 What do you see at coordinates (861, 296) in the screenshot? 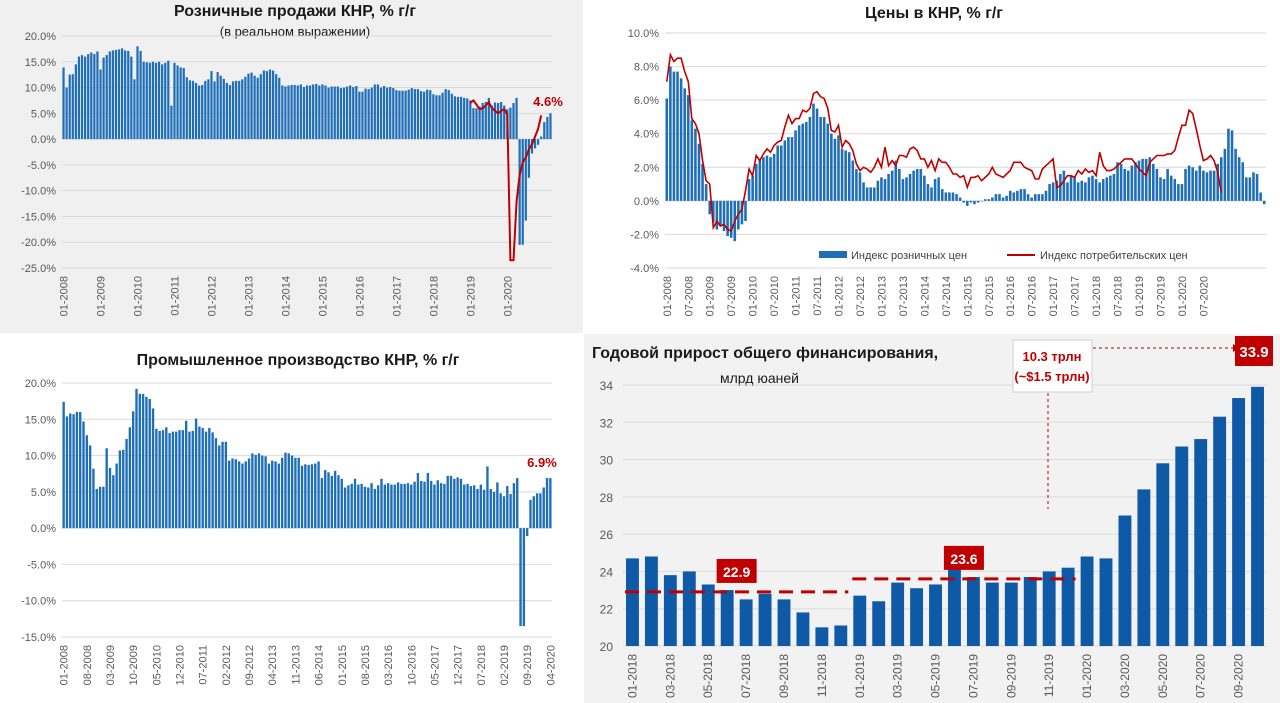
I see `x-tick-label: 07-2012` at bounding box center [861, 296].